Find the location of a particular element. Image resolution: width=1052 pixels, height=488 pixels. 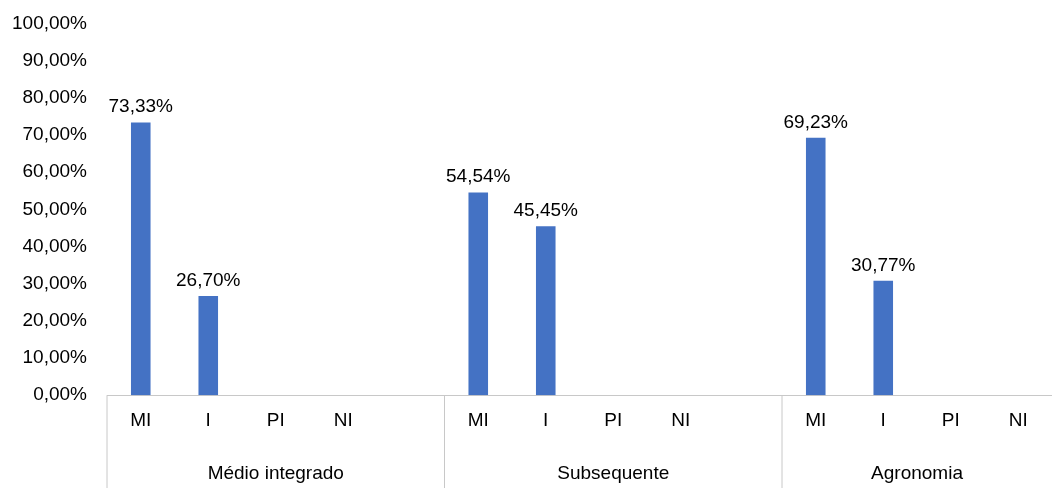

y-tick-label: 0,00% is located at coordinates (60, 394).